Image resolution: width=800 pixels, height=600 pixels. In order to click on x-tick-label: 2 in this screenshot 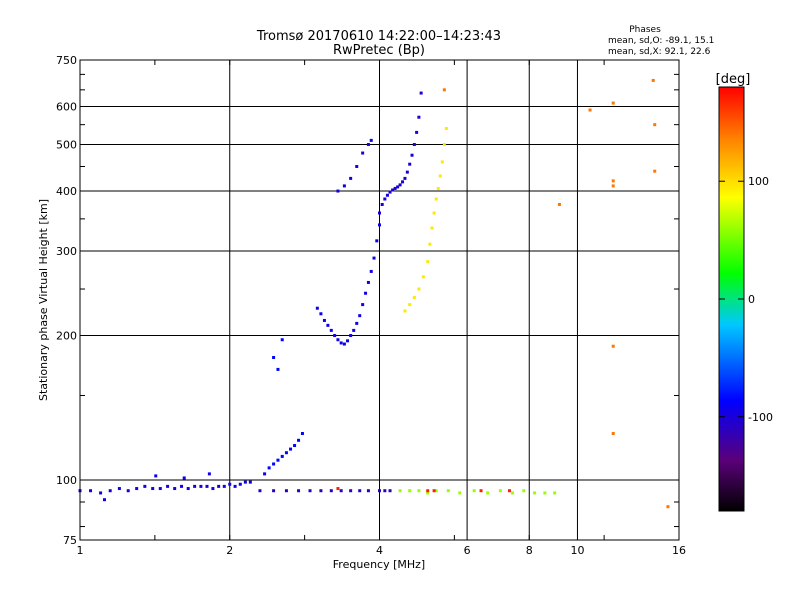, I will do `click(229, 550)`.